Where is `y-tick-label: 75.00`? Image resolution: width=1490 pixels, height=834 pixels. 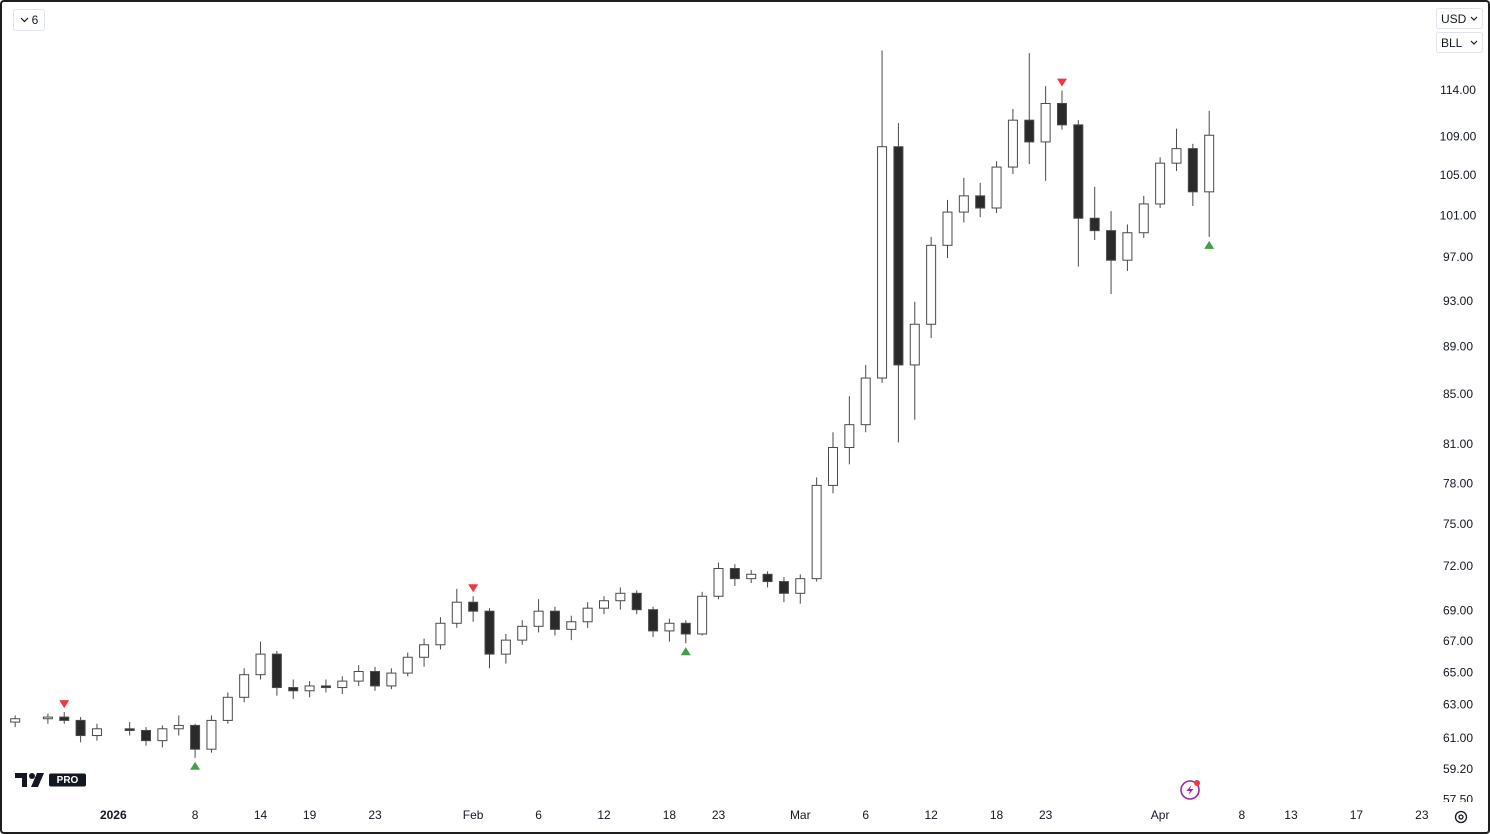 y-tick-label: 75.00 is located at coordinates (1458, 524).